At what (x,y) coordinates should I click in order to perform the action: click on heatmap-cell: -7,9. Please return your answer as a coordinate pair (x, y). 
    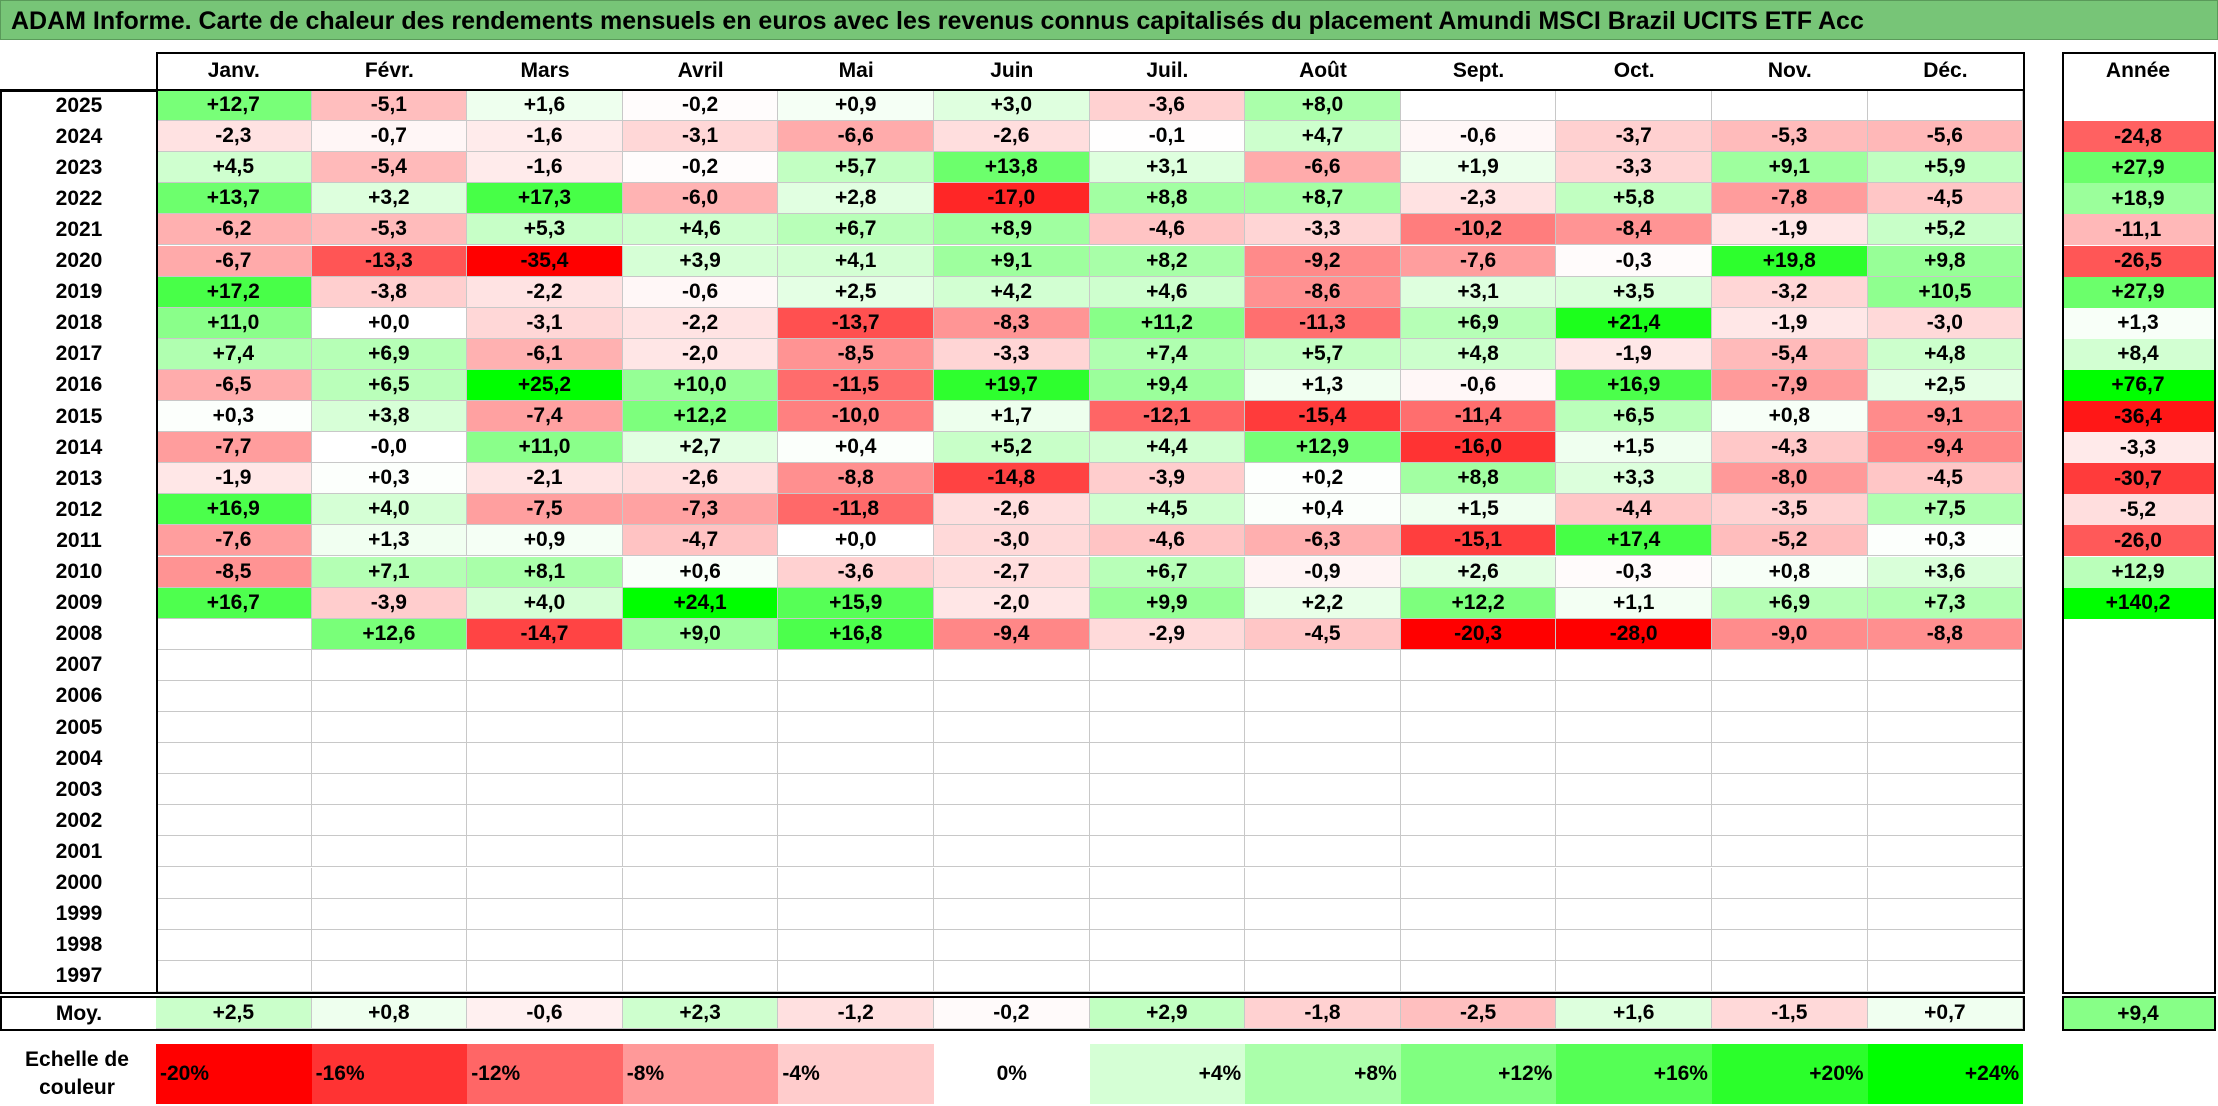
    Looking at the image, I should click on (1790, 385).